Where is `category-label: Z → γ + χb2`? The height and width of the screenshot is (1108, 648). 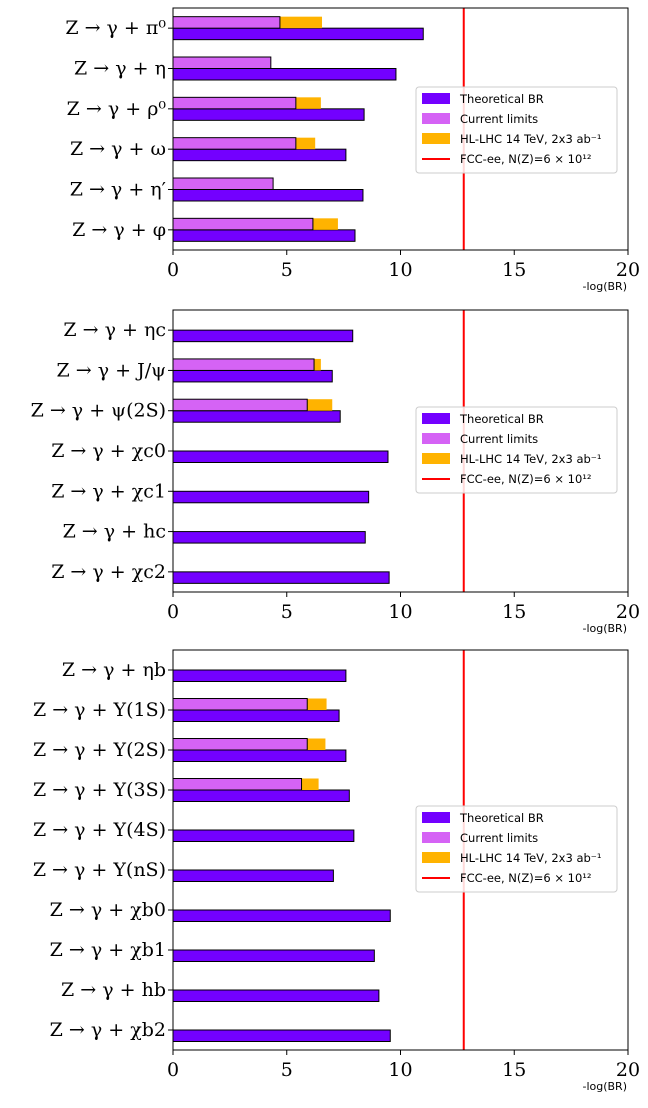 category-label: Z → γ + χb2 is located at coordinates (108, 1030).